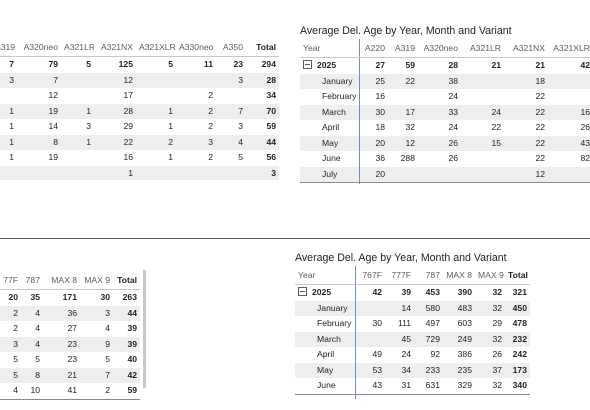  Describe the element at coordinates (96, 280) in the screenshot. I see `column-header: MAX 9` at that location.